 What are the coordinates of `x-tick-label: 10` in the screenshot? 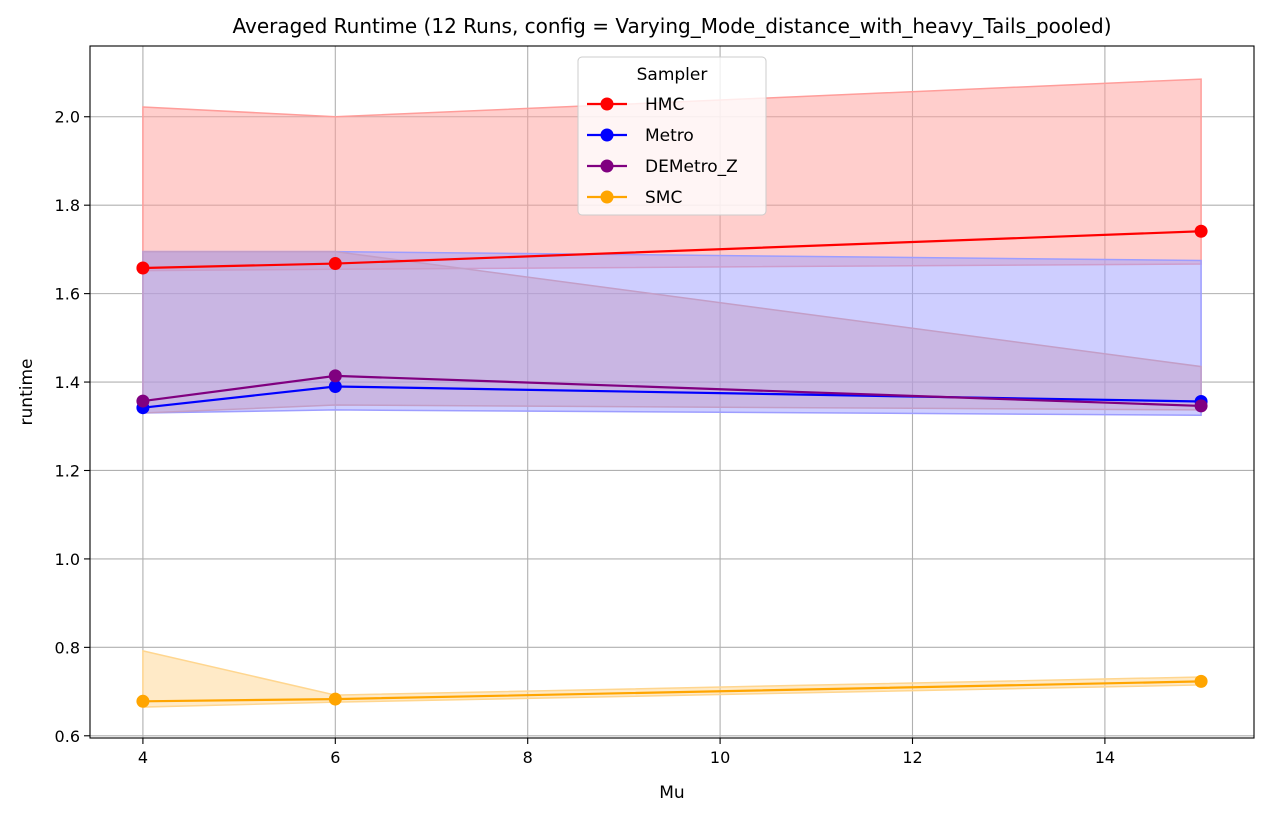 It's located at (720, 757).